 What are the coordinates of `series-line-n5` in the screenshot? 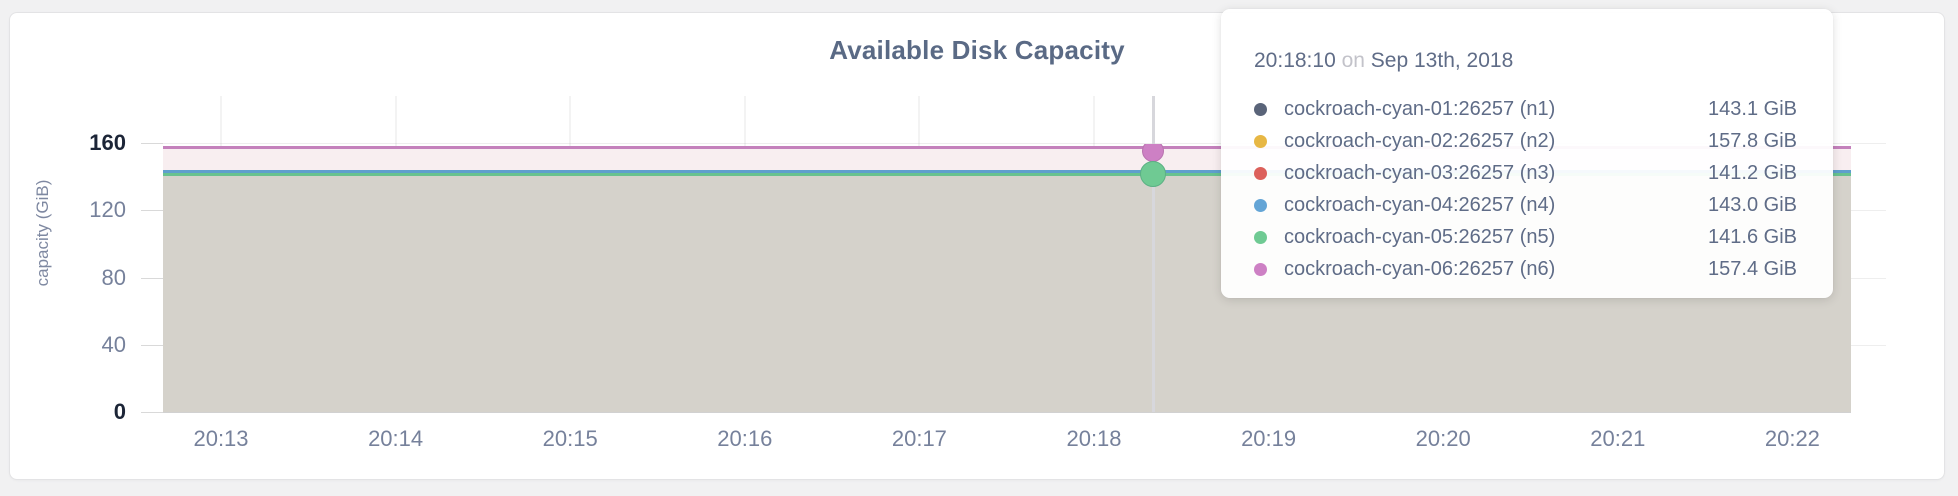 It's located at (1007, 174).